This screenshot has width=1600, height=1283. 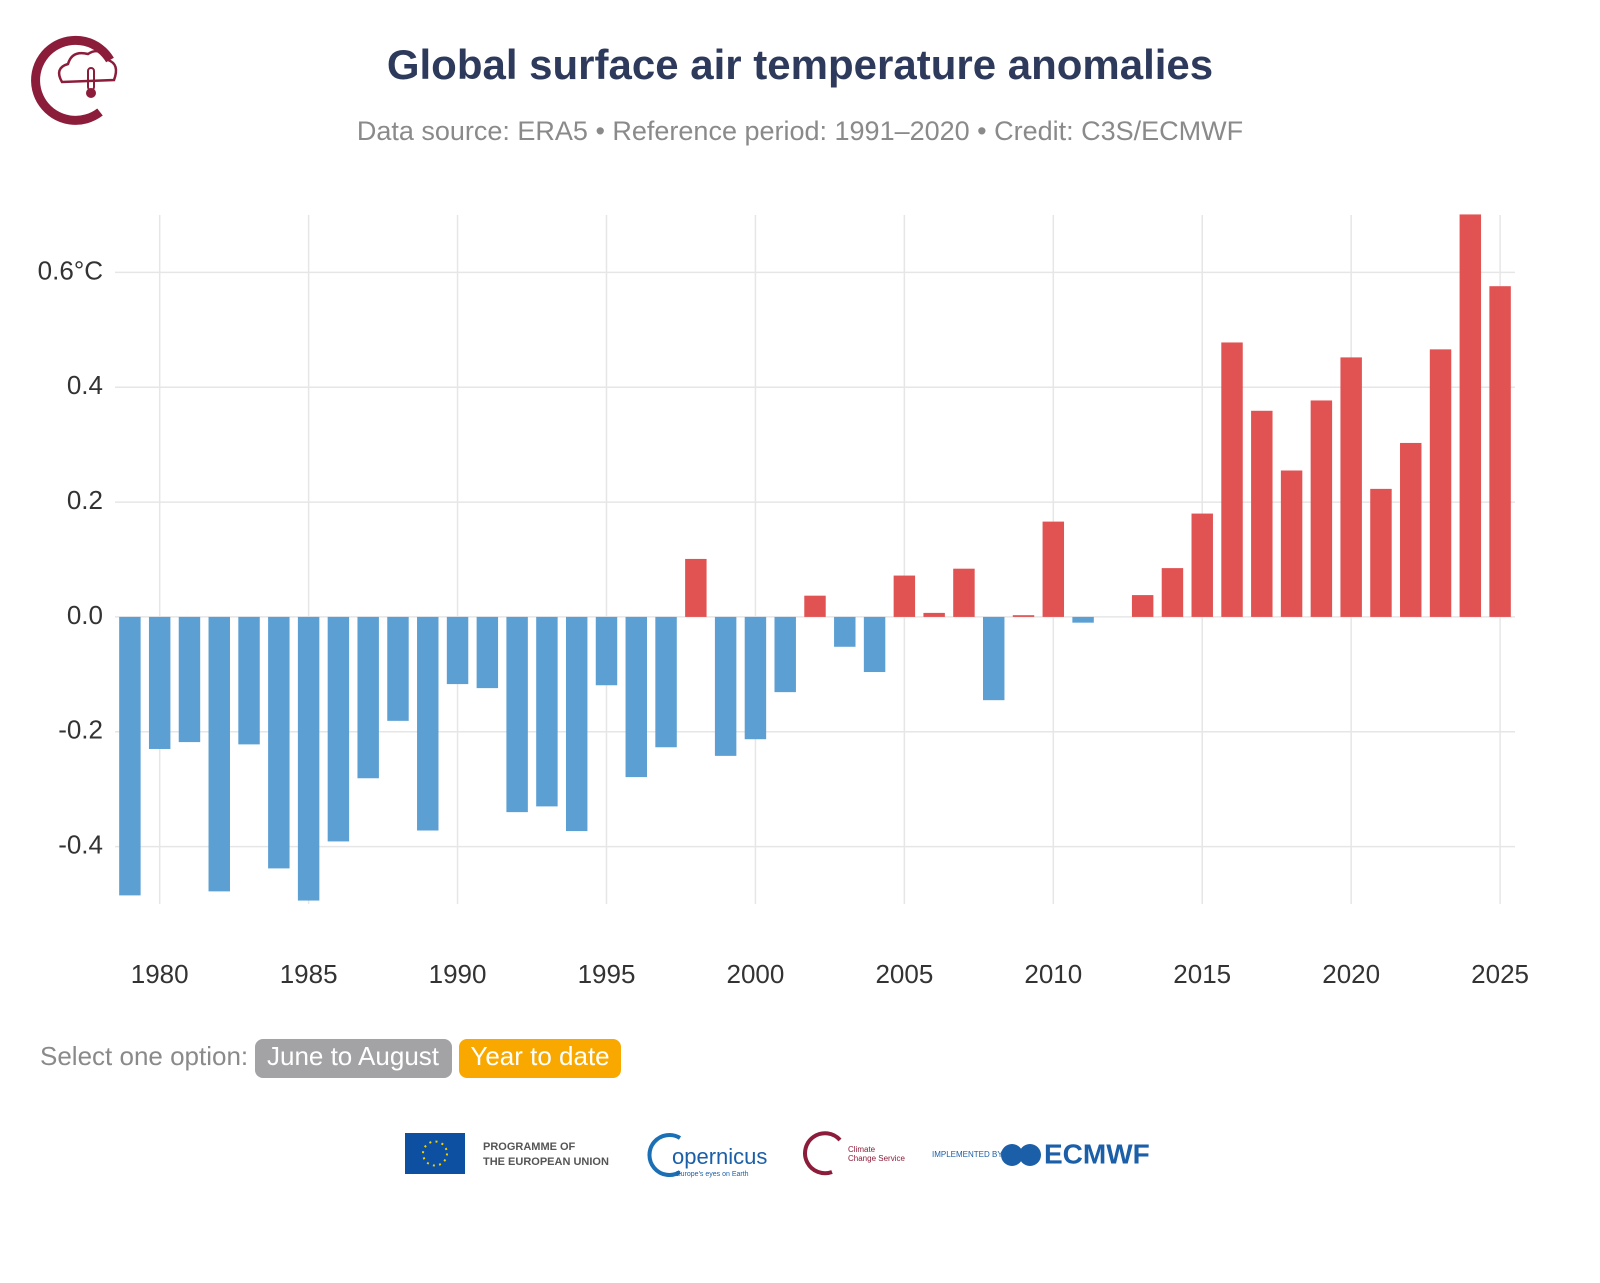 I want to click on x-tick-label: 2005, so click(x=904, y=974).